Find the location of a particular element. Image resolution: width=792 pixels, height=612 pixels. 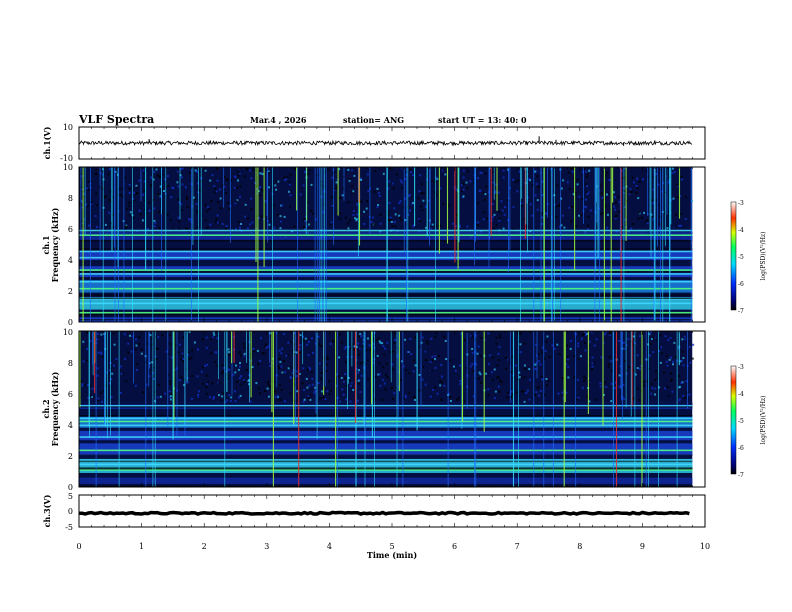

ch1-spectrogram-ylabel-2: Frequency (kHz) is located at coordinates (55, 244).